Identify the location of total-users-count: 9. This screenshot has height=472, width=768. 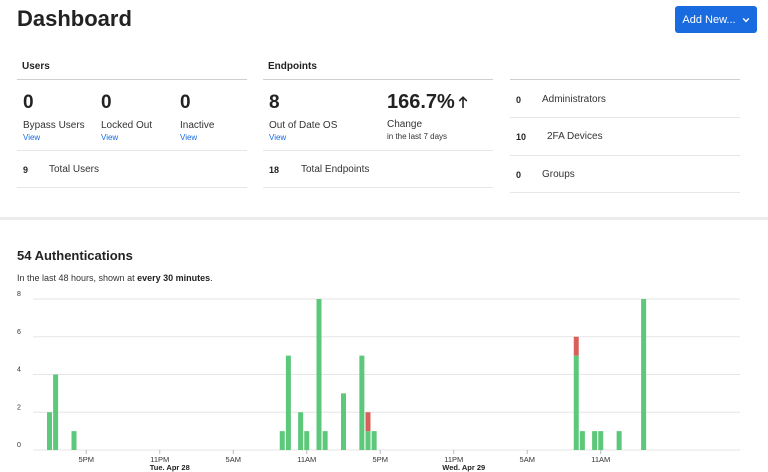
(26, 169).